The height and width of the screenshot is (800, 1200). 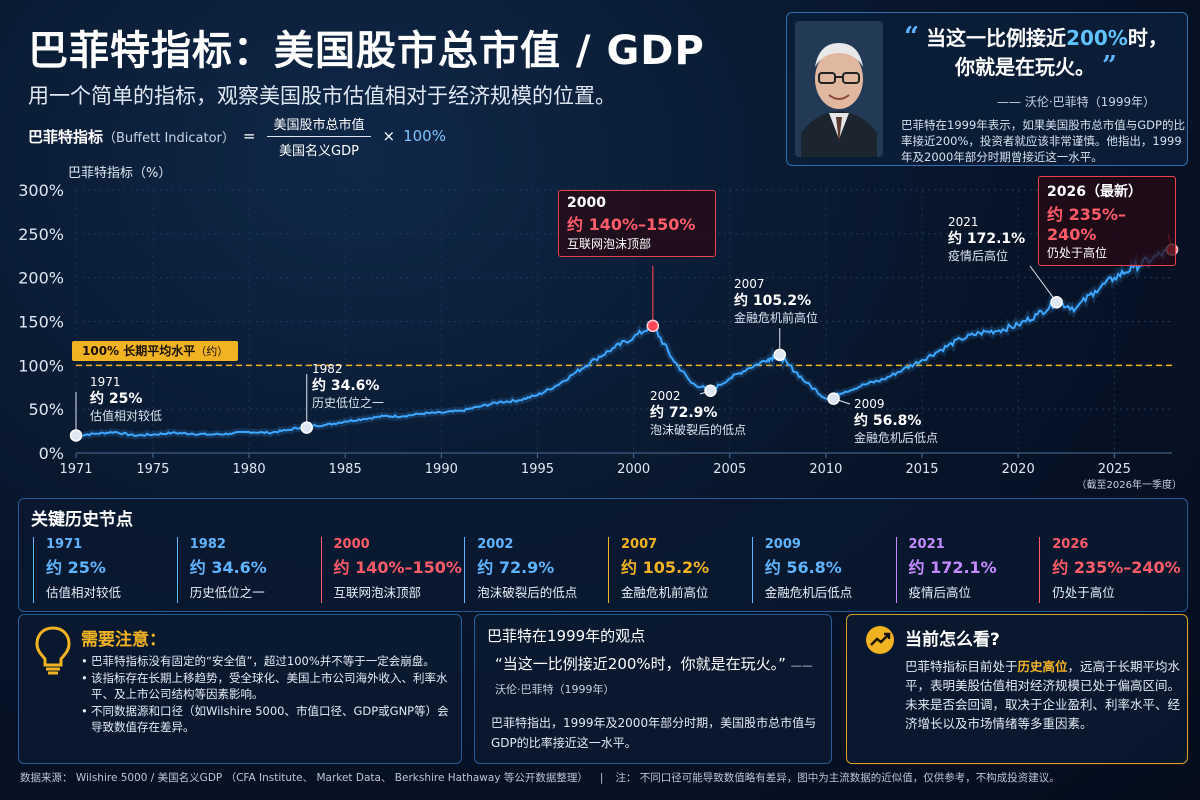 What do you see at coordinates (424, 136) in the screenshot?
I see `formula-percent: 100%` at bounding box center [424, 136].